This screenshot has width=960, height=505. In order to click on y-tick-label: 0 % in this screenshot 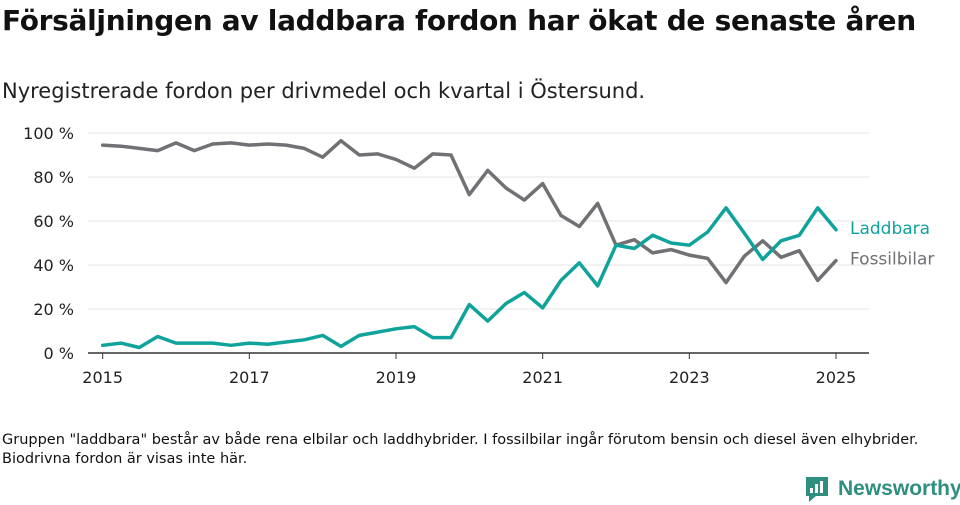, I will do `click(59, 353)`.